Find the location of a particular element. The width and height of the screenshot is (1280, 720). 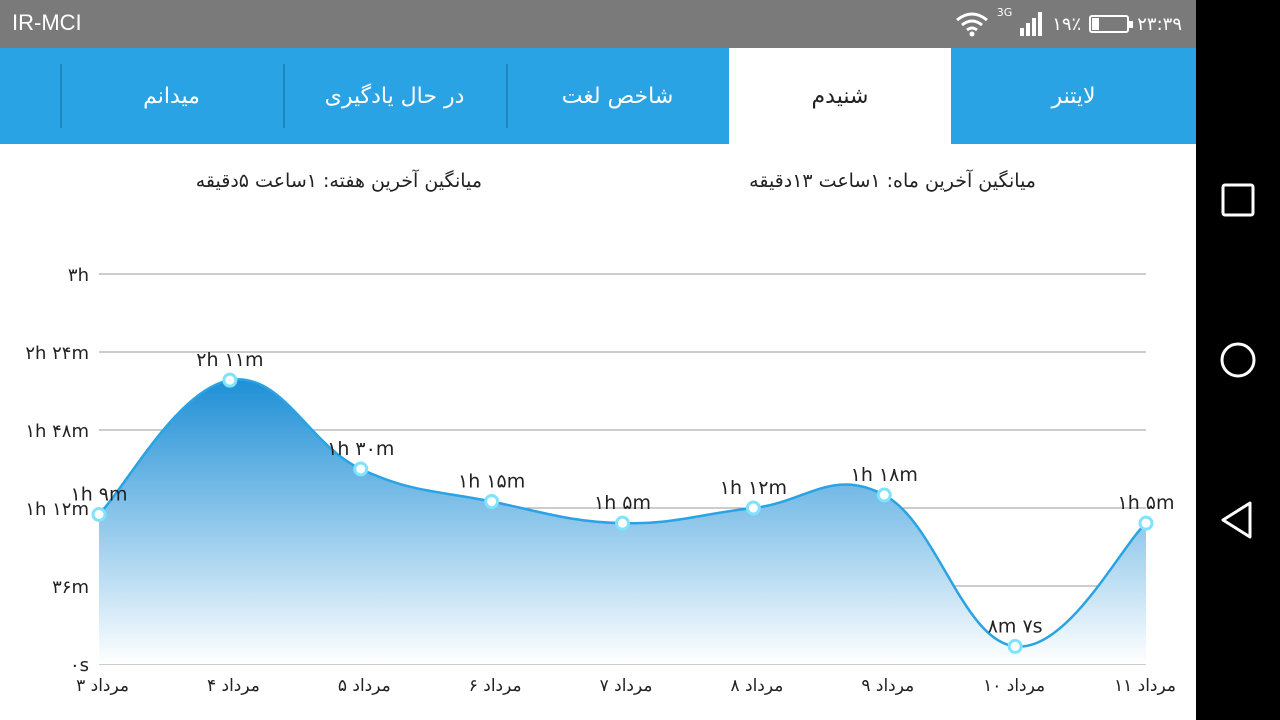

circle-icon is located at coordinates (1238, 360).